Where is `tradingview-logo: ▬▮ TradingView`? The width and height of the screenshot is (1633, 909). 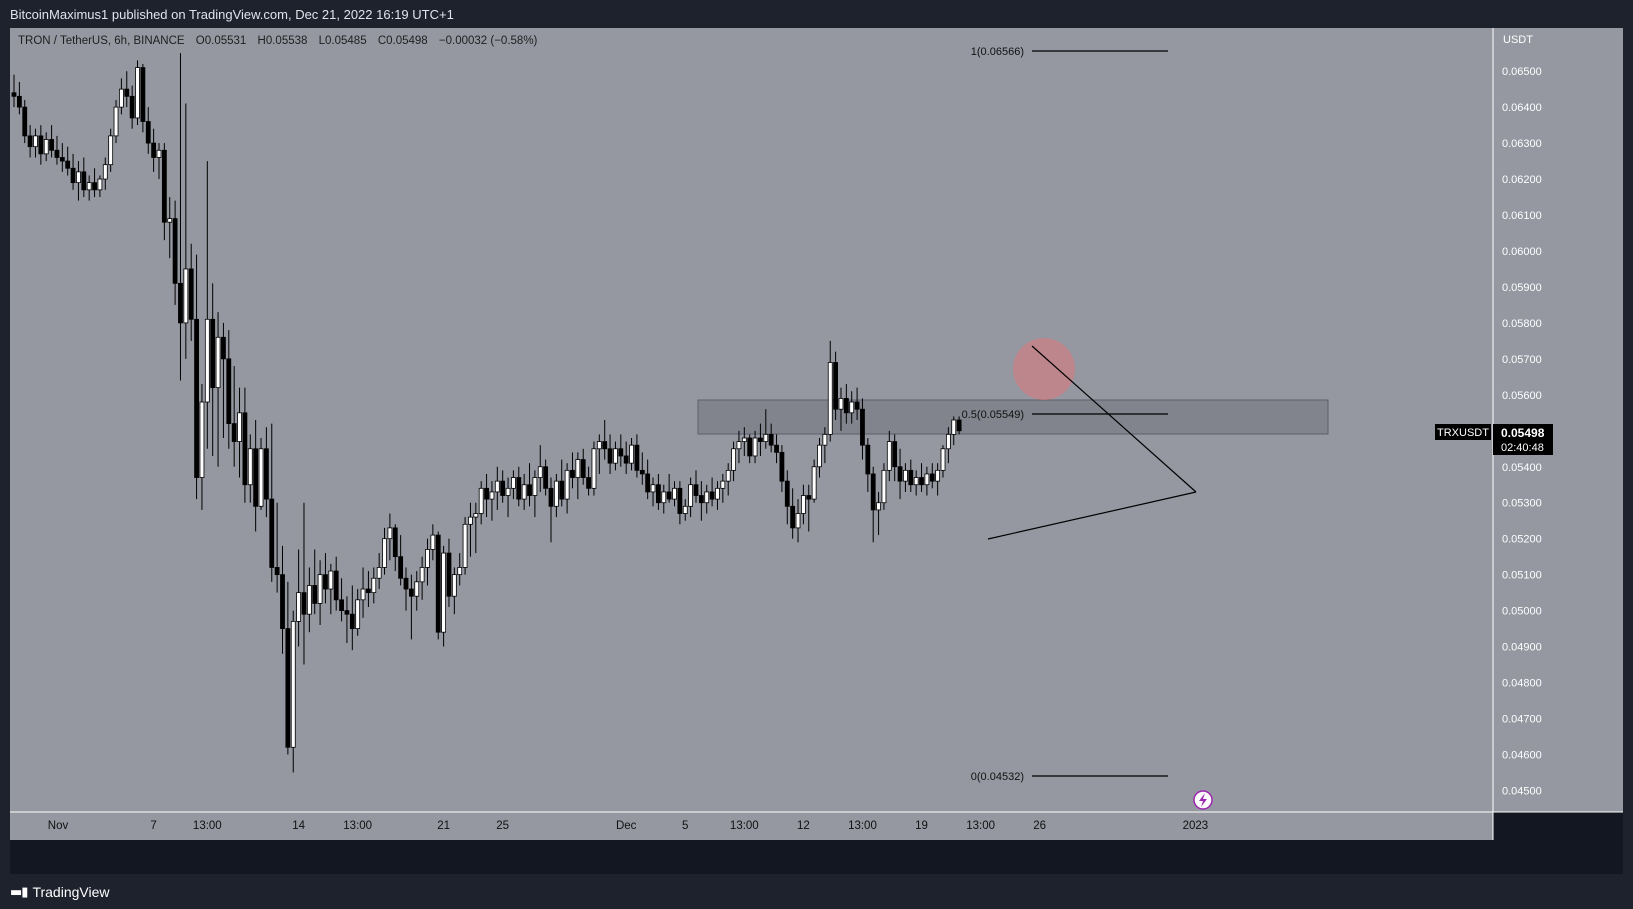
tradingview-logo: ▬▮ TradingView is located at coordinates (59, 892).